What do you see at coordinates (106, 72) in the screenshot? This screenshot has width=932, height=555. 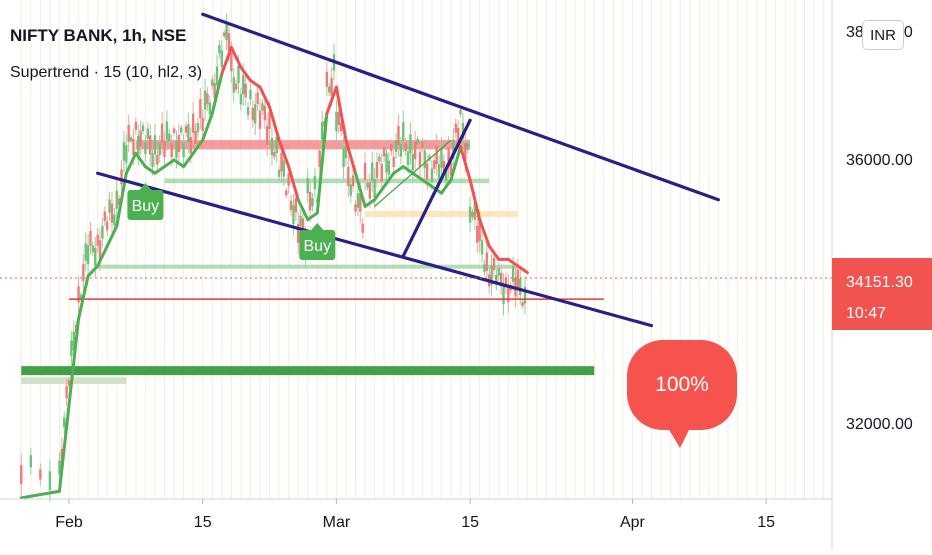 I see `indicator-legend: Supertrend · 15 (10, hl2, 3)` at bounding box center [106, 72].